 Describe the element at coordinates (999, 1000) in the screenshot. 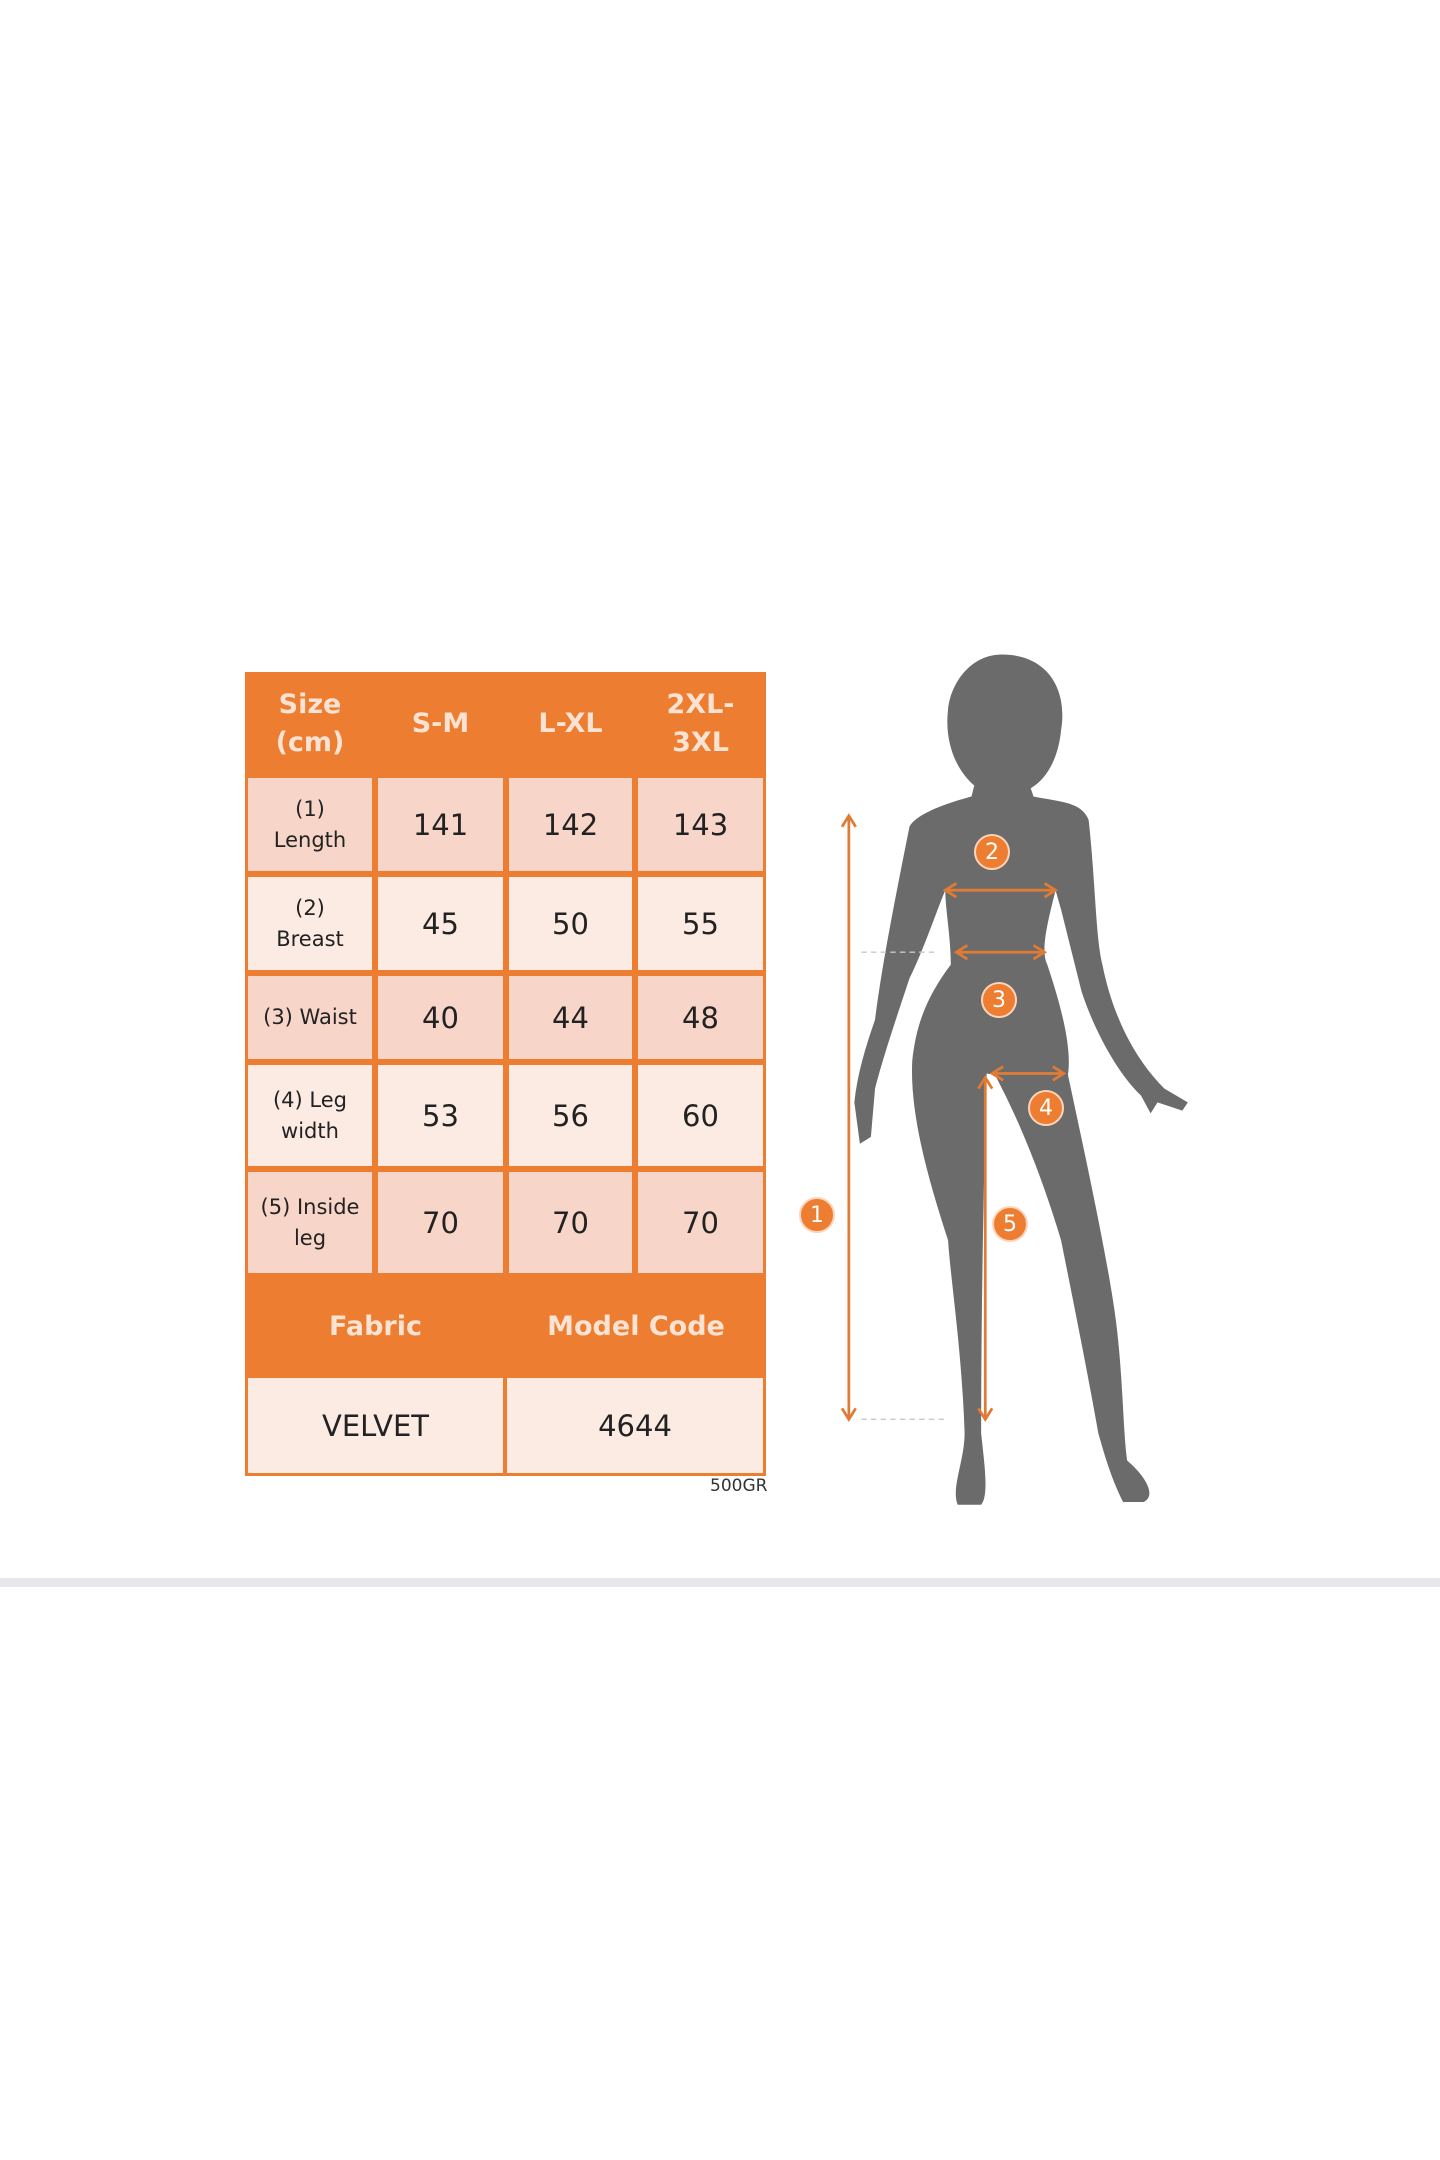

I see `marker-3: 3` at that location.